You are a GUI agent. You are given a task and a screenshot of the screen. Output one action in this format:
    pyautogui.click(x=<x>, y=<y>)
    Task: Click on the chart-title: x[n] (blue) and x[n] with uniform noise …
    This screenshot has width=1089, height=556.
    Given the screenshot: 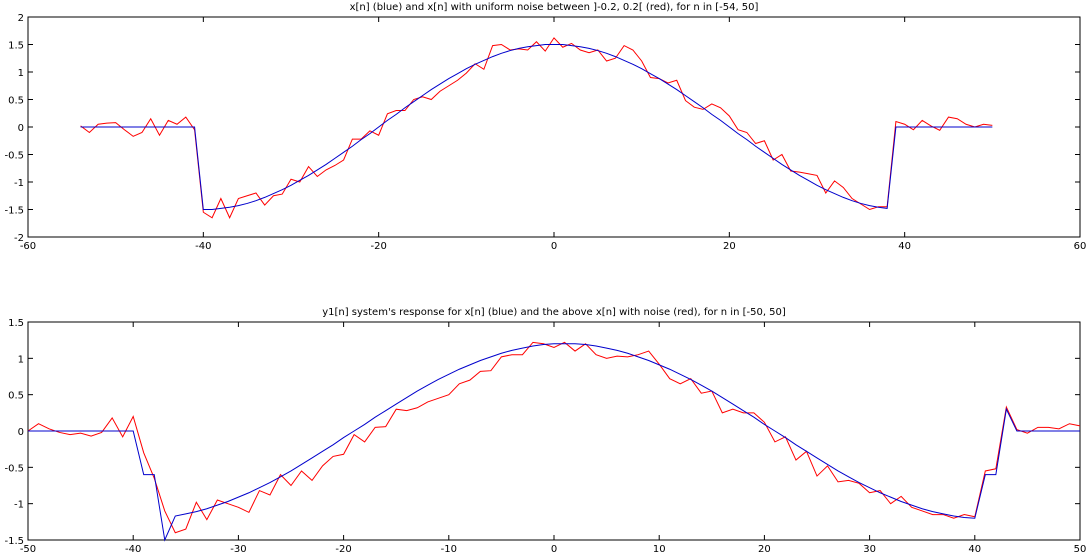 What is the action you would take?
    pyautogui.click(x=554, y=7)
    